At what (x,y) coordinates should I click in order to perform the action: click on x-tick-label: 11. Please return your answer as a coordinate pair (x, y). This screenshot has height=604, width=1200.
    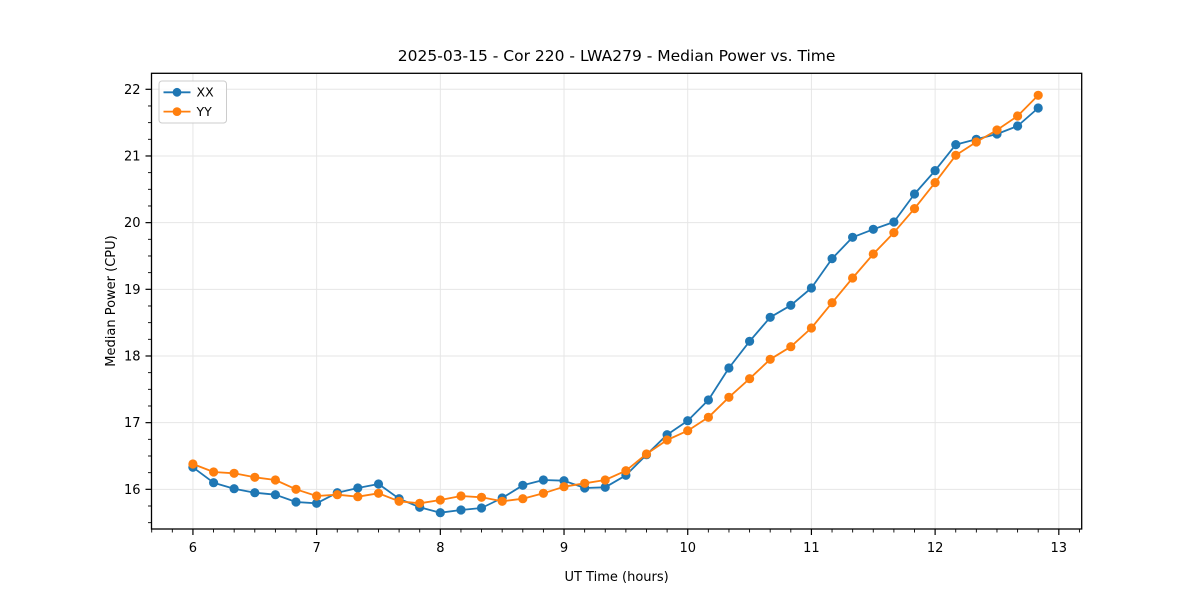
    Looking at the image, I should click on (811, 548).